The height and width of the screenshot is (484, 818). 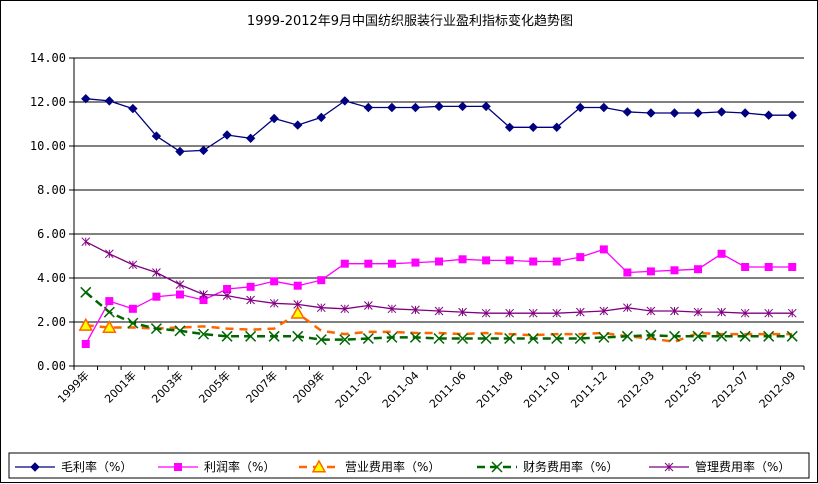 I want to click on y-tick-label: 2.00, so click(x=51, y=322).